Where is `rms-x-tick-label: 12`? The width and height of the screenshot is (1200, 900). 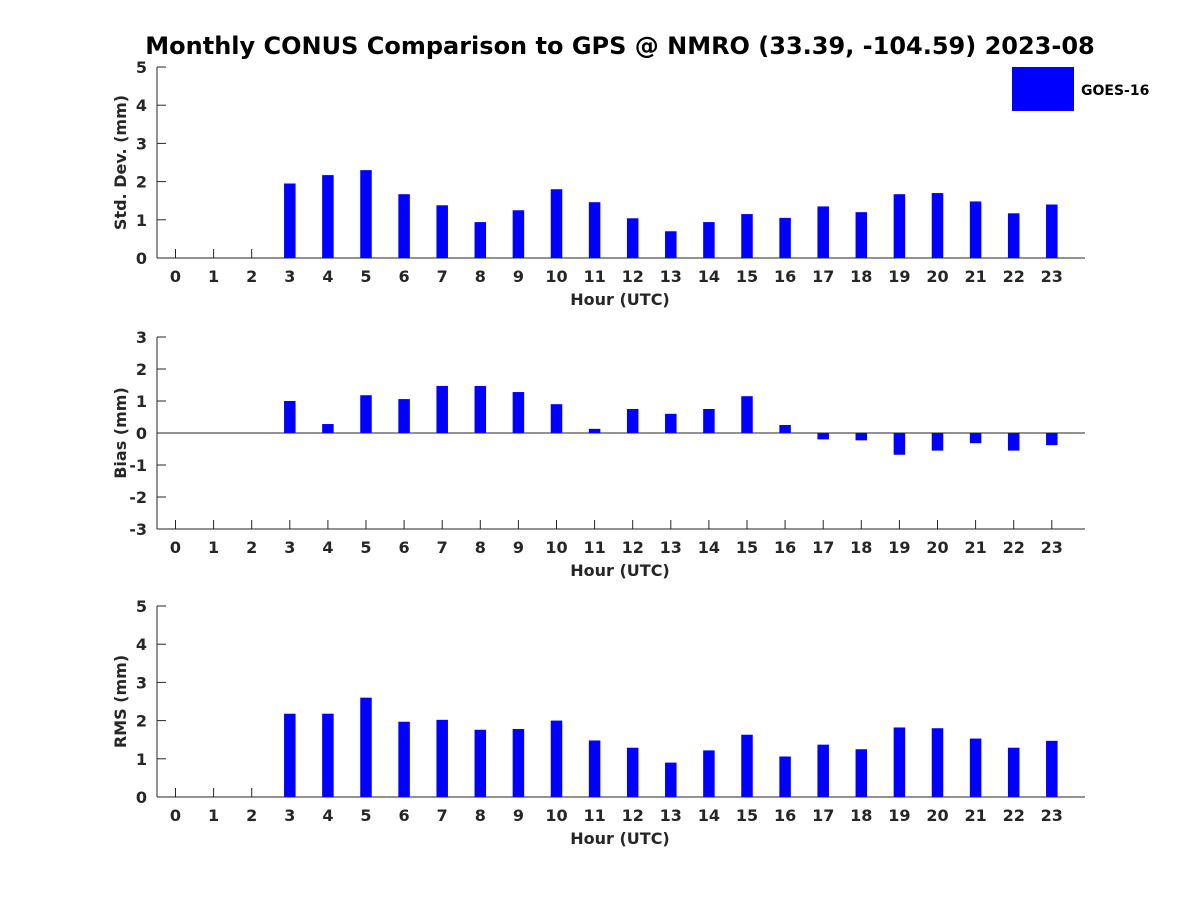 rms-x-tick-label: 12 is located at coordinates (633, 815).